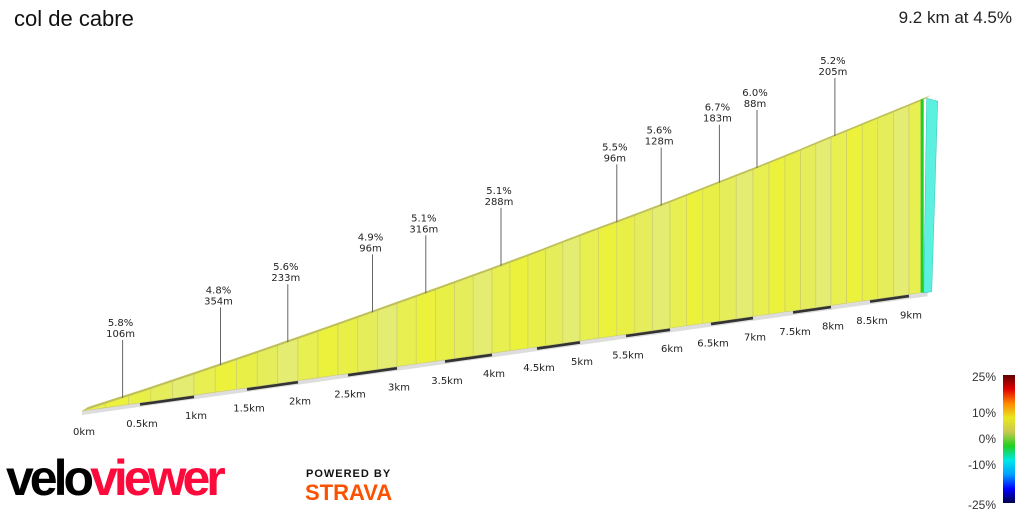 Image resolution: width=1024 pixels, height=512 pixels. I want to click on x-tick-label: 0.5km, so click(141, 424).